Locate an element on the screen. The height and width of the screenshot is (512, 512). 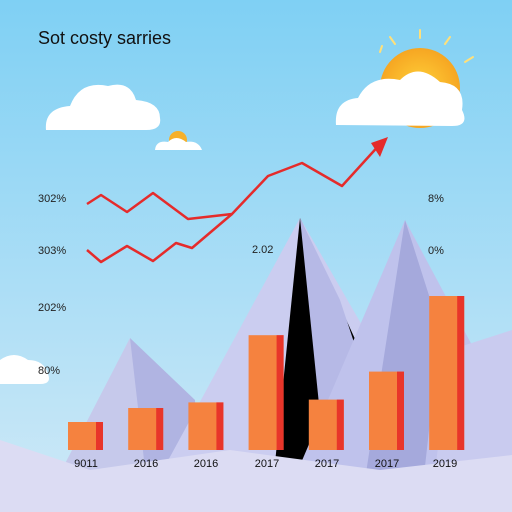
left-axis-label: 303% is located at coordinates (52, 251).